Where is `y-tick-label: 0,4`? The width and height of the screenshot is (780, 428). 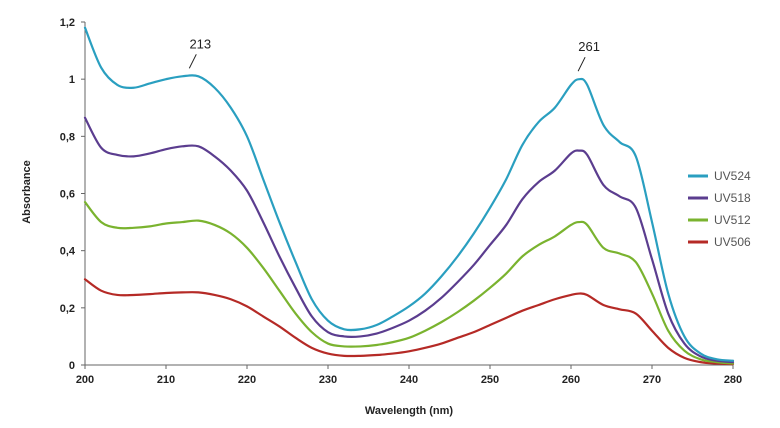
y-tick-label: 0,4 is located at coordinates (68, 252).